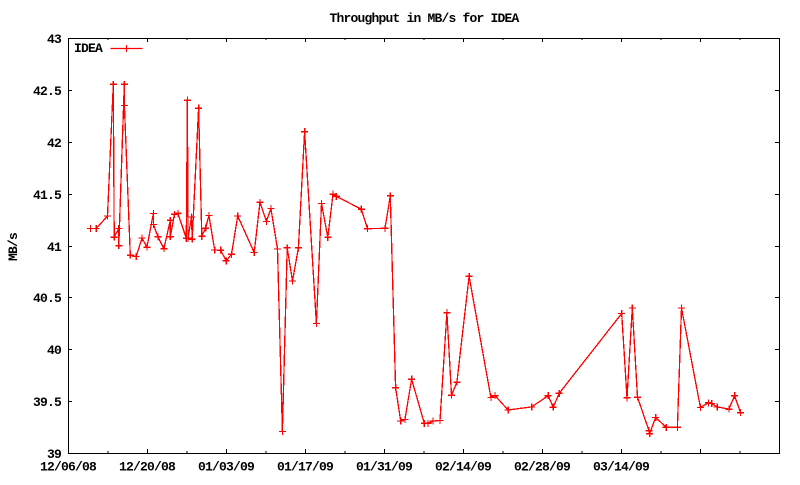  I want to click on svg-text: MB/s, so click(13, 246).